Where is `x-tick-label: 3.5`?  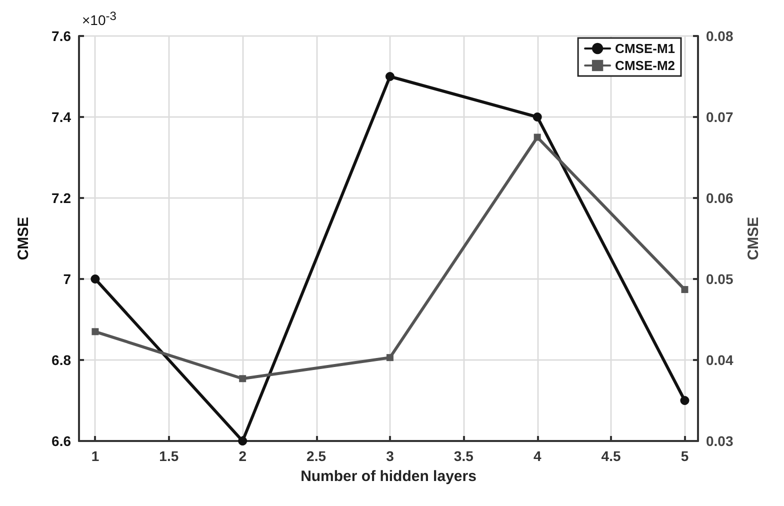 x-tick-label: 3.5 is located at coordinates (464, 456).